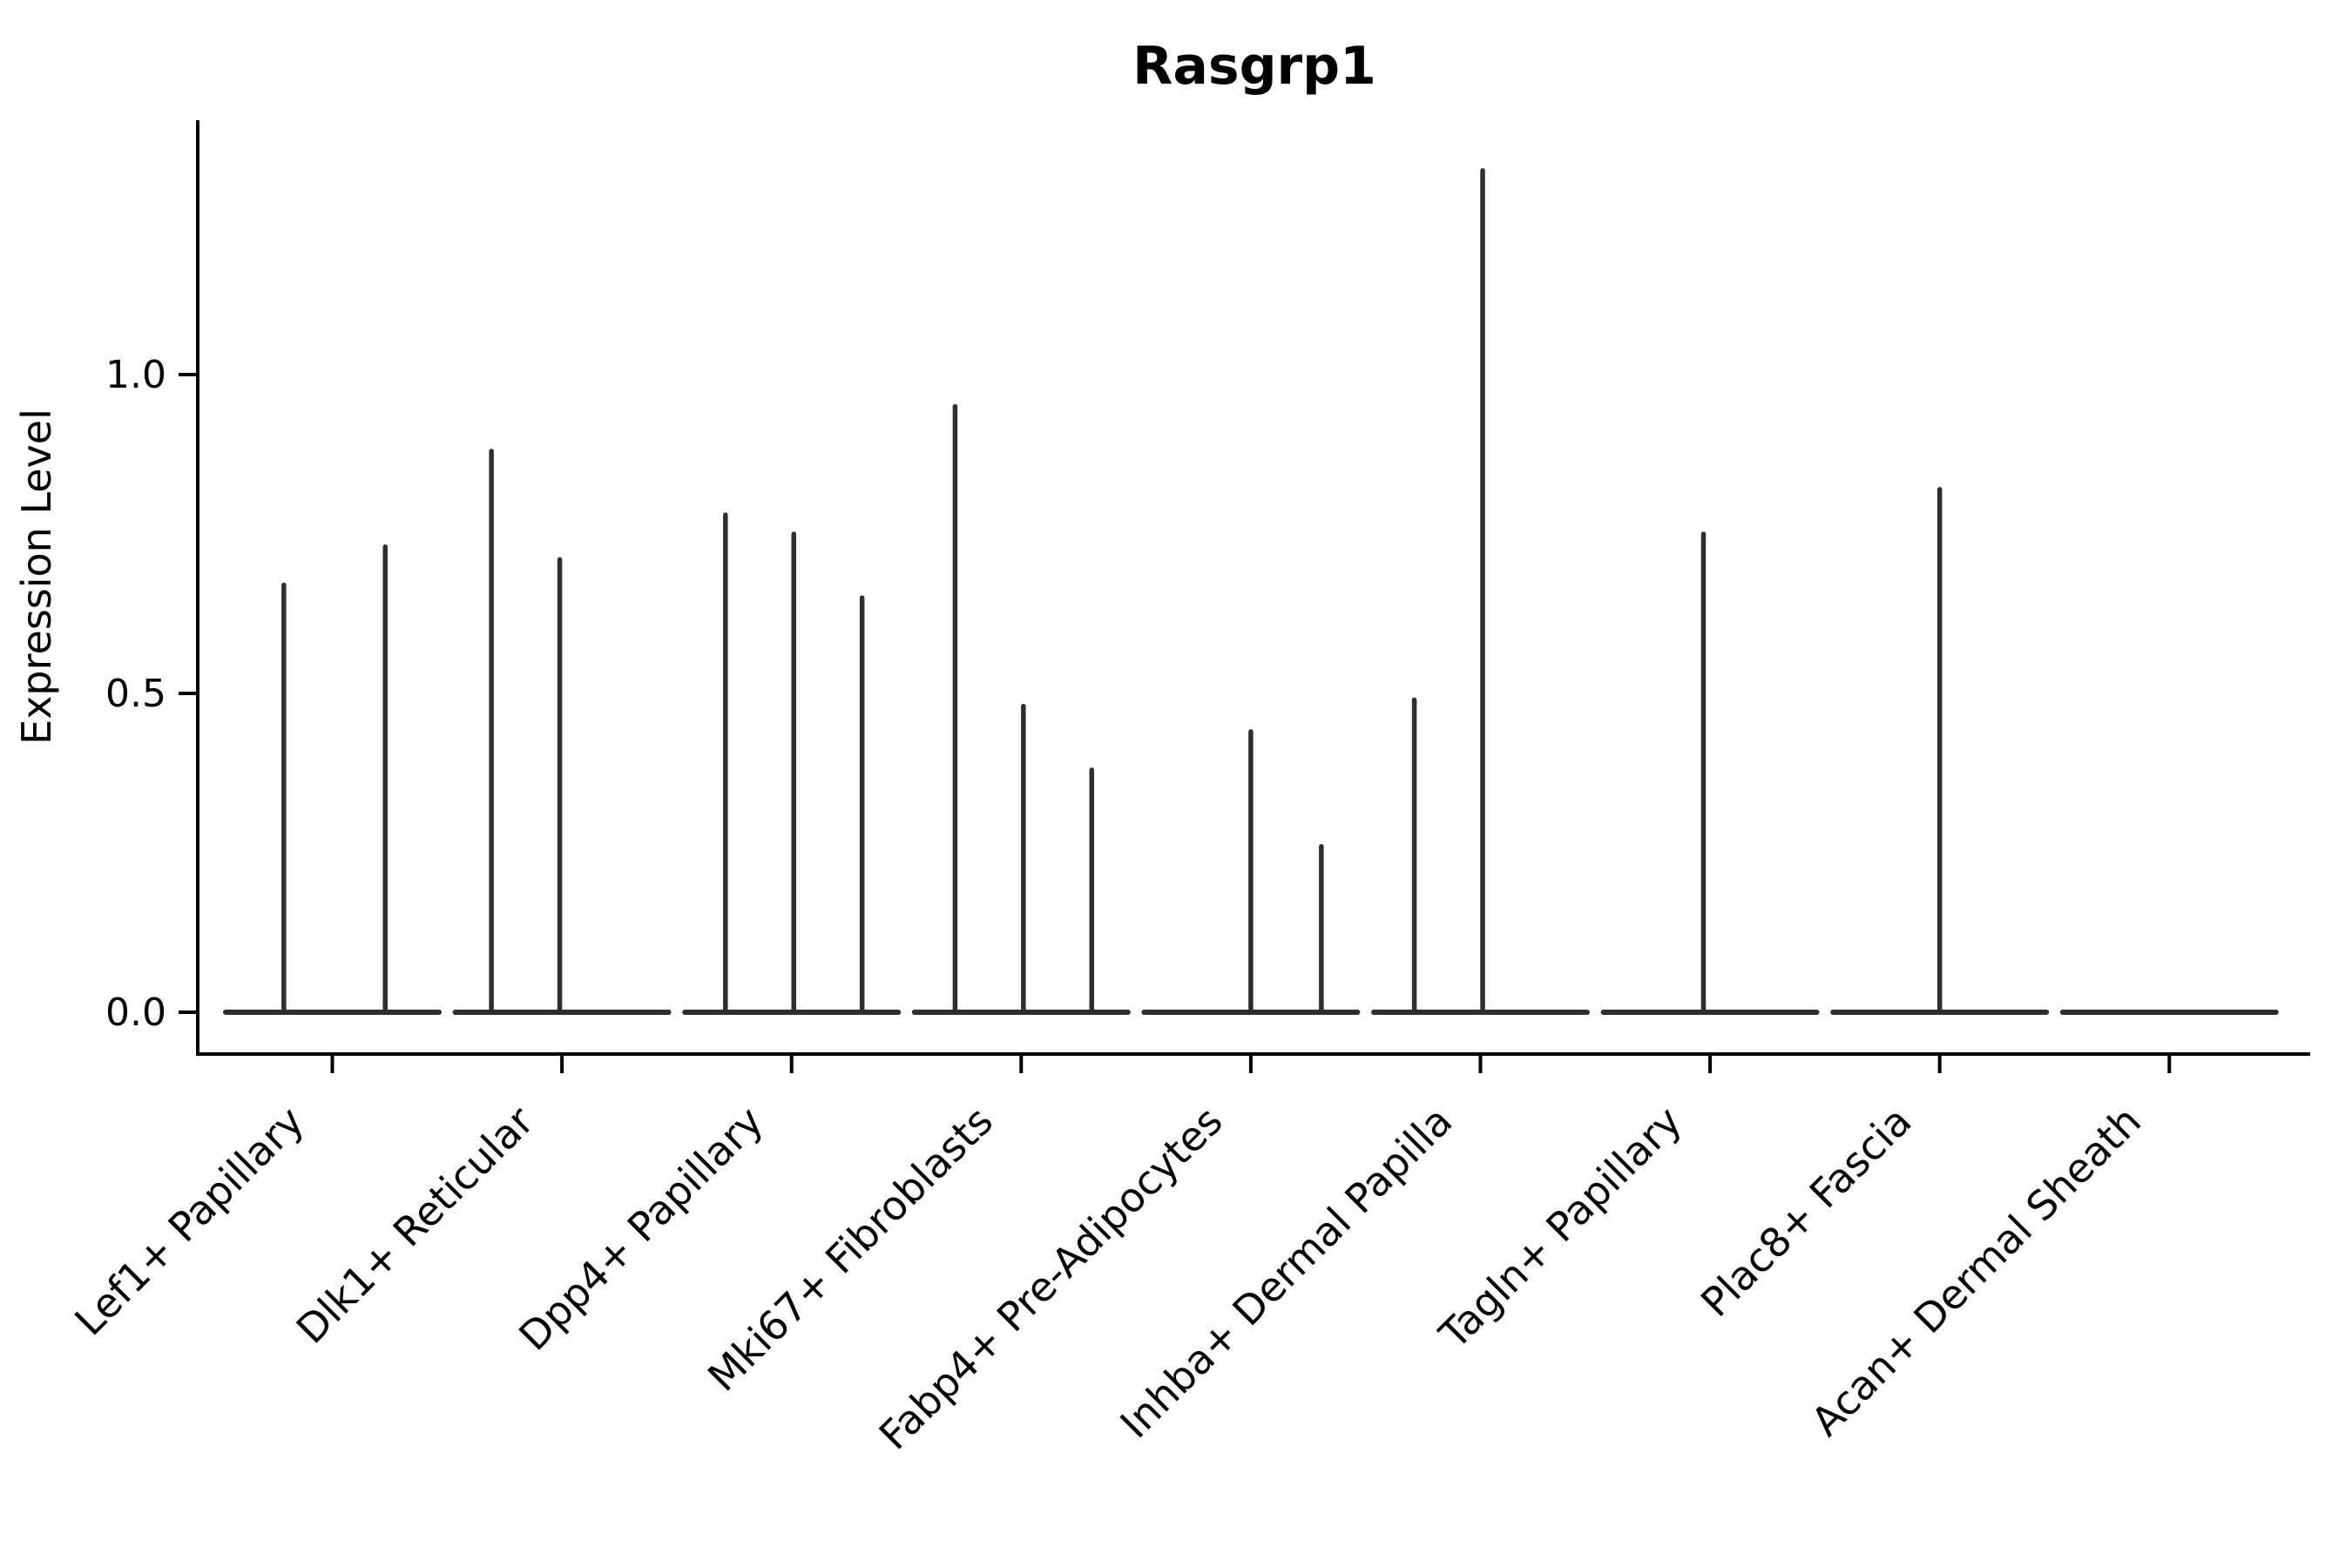  I want to click on x-tick-label: Dlk1+ Reticular, so click(415, 1225).